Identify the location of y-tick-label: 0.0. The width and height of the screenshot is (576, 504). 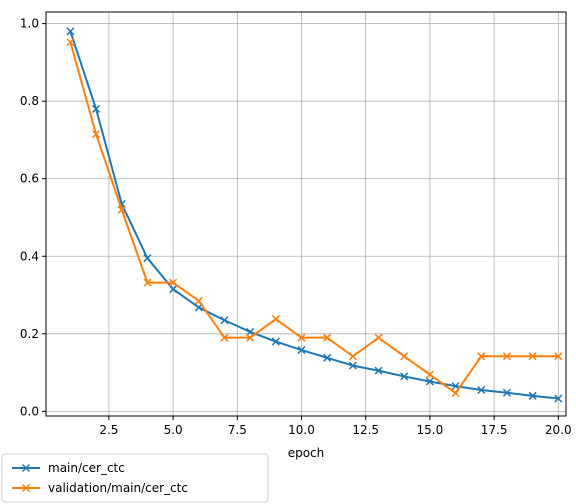
(29, 411).